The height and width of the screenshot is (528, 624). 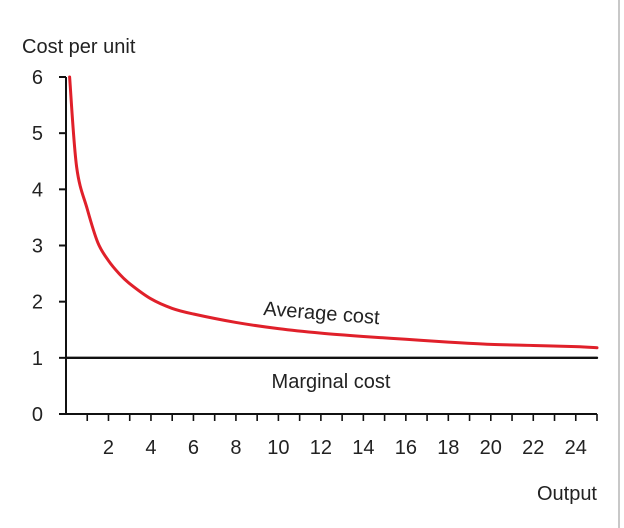 I want to click on x-tick-label: 2, so click(x=108, y=448).